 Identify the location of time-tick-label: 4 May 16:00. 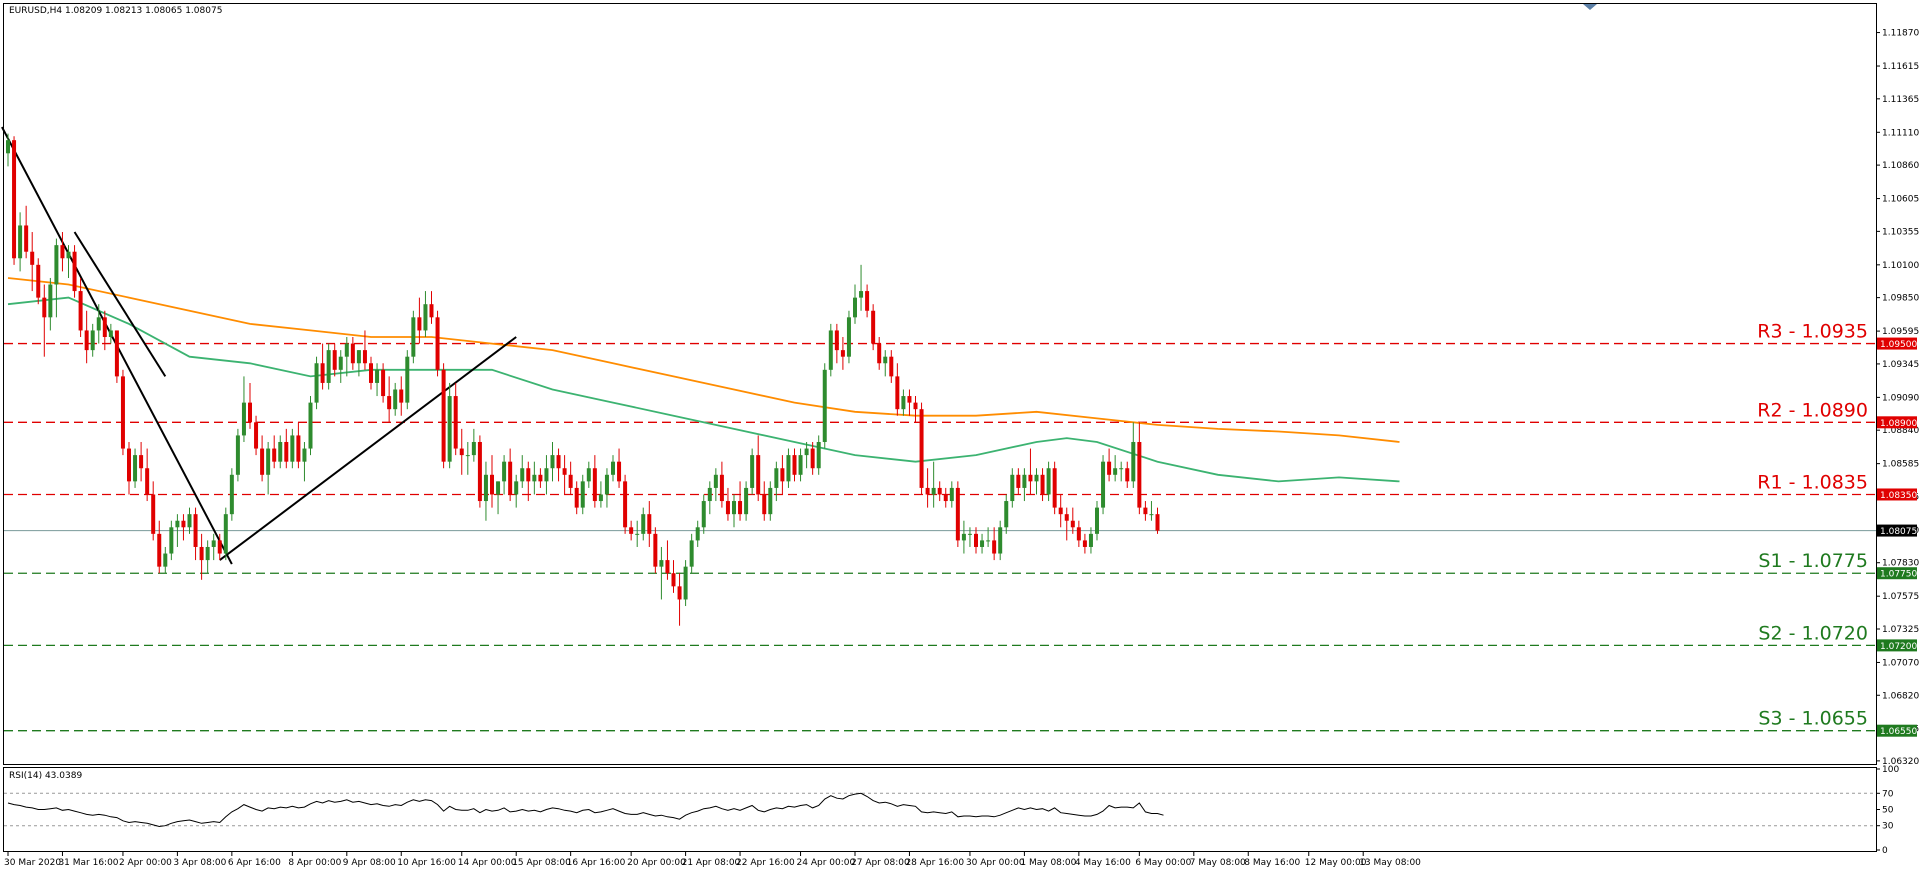
(1103, 863).